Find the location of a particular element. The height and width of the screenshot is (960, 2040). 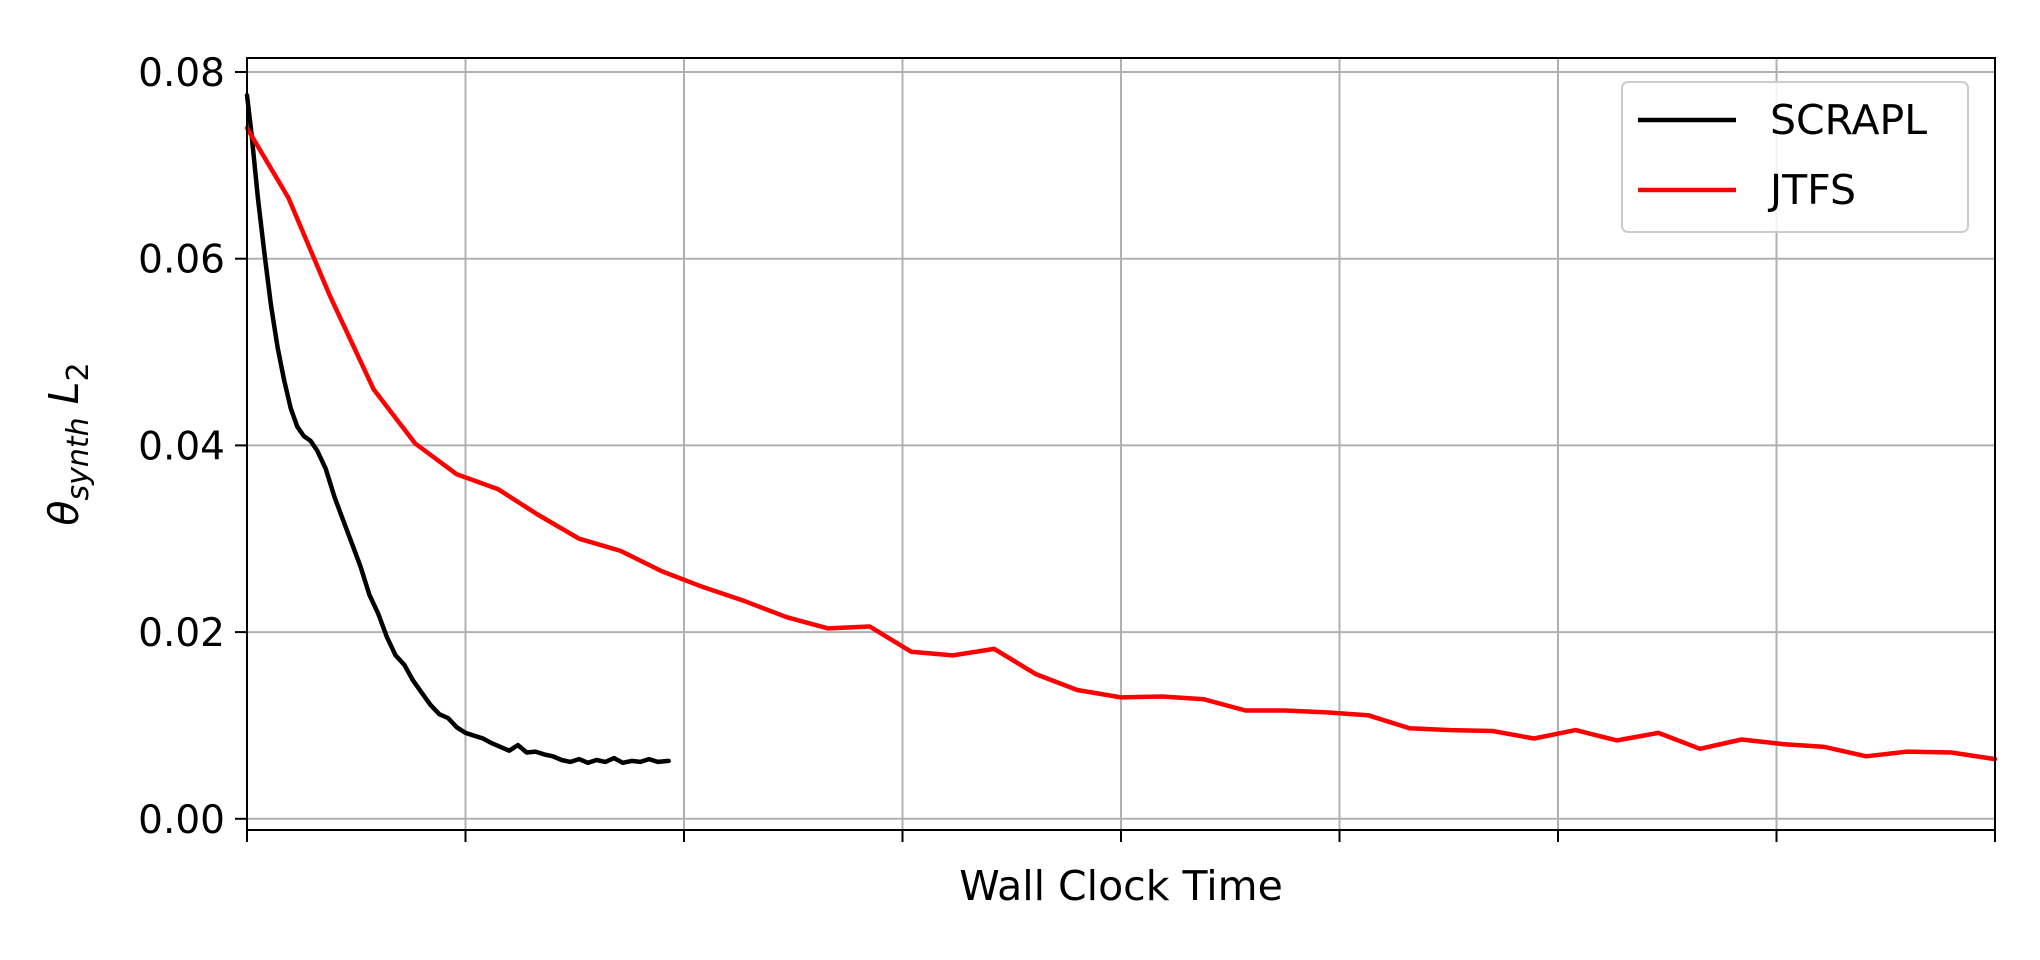

y-tick-label: 0.08 is located at coordinates (181, 73).